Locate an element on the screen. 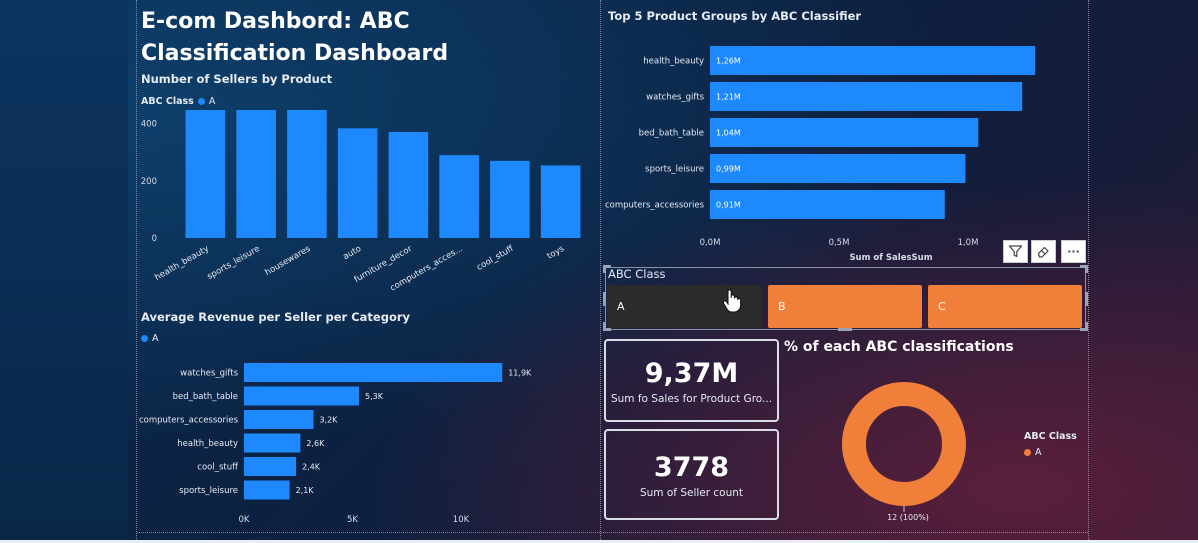  abc-donut-chart: 12 (100%) is located at coordinates (905, 447).